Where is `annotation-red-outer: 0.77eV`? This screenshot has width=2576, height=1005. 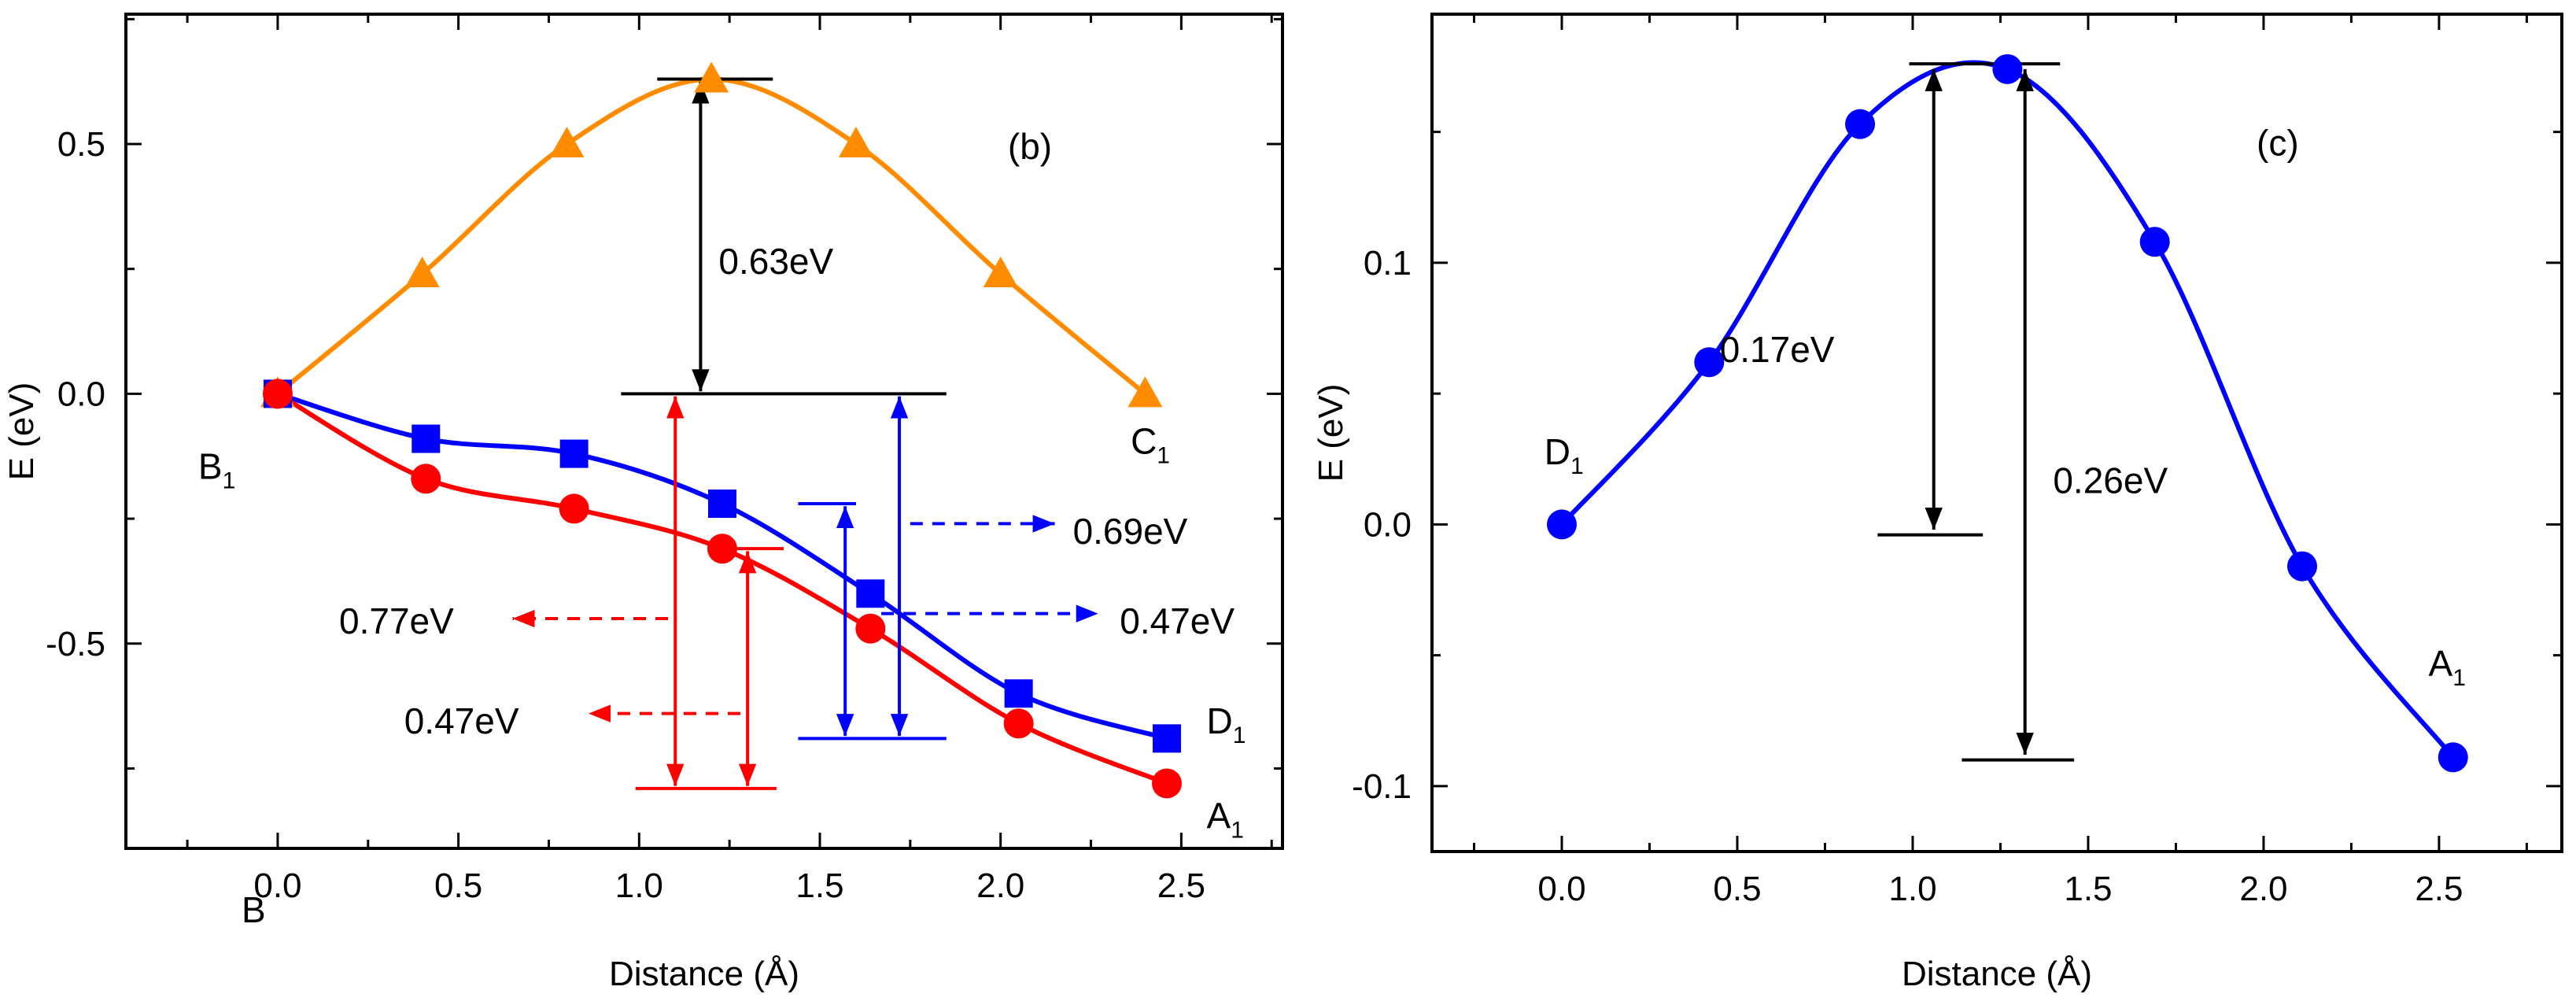 annotation-red-outer: 0.77eV is located at coordinates (396, 620).